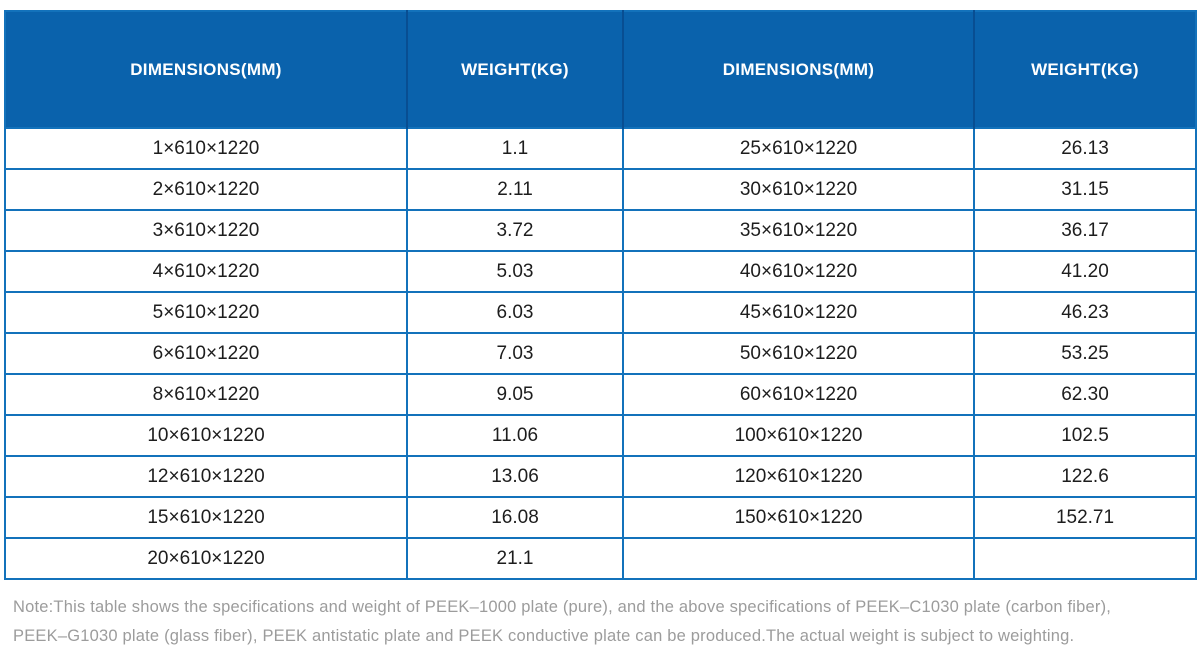 Image resolution: width=1200 pixels, height=648 pixels. I want to click on header-dimensions-right: DIMENSIONS(MM), so click(798, 69).